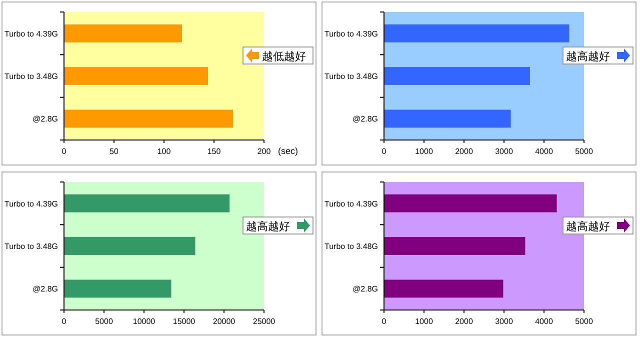 This screenshot has height=341, width=640. I want to click on x-tick-label: 25000, so click(264, 321).